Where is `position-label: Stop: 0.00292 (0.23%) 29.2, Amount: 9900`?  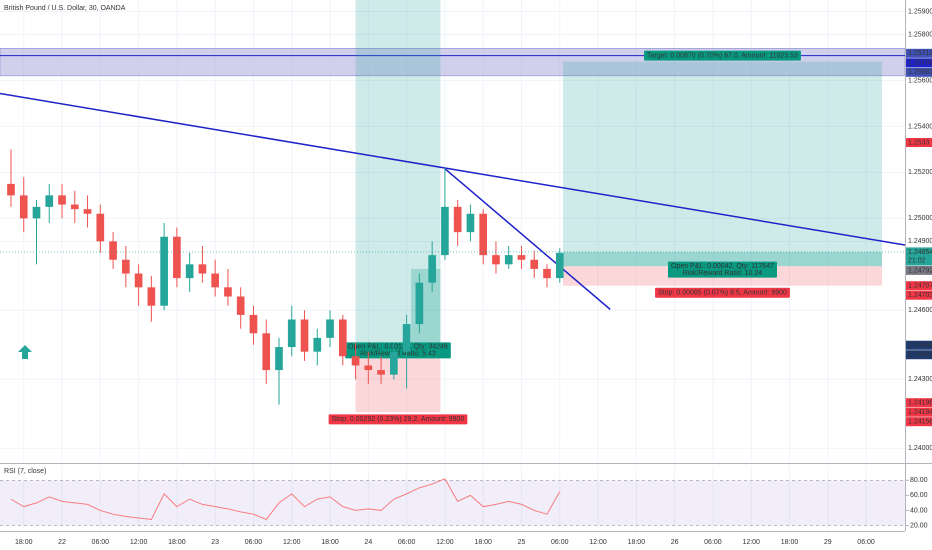 position-label: Stop: 0.00292 (0.23%) 29.2, Amount: 9900 is located at coordinates (398, 419).